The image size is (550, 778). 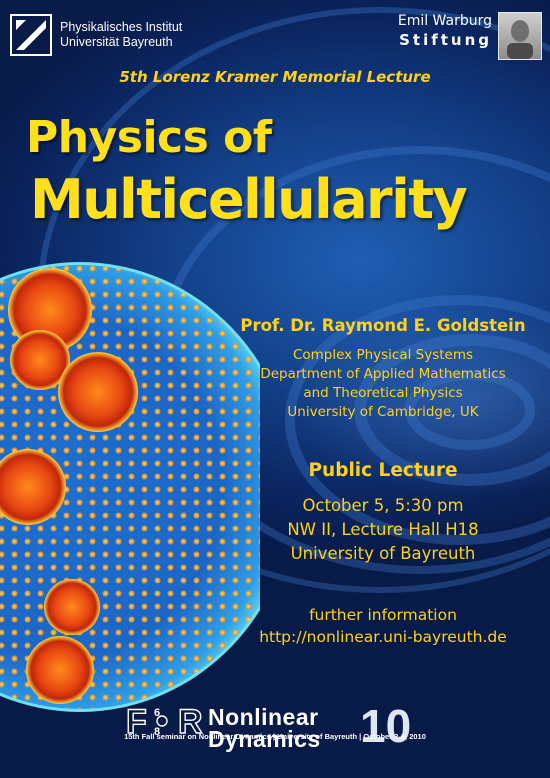 What do you see at coordinates (383, 325) in the screenshot?
I see `speaker-name: Prof. Dr. Raymond E. Goldstein` at bounding box center [383, 325].